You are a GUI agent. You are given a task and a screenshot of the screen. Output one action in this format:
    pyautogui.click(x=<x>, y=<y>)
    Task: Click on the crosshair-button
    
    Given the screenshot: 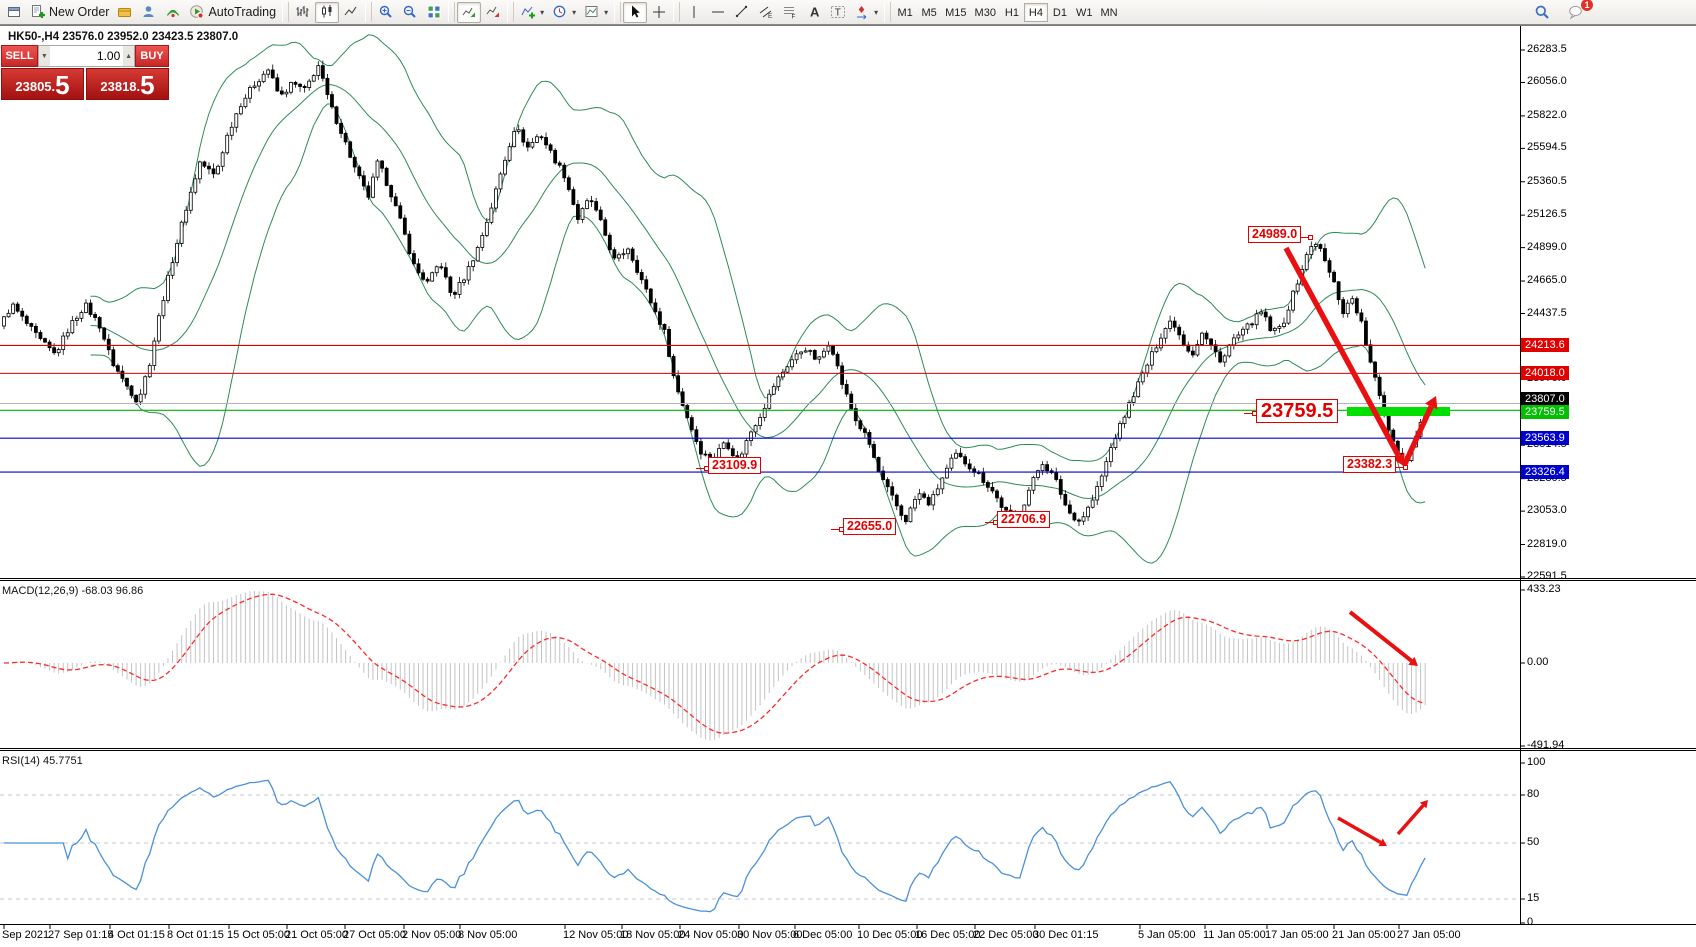 What is the action you would take?
    pyautogui.click(x=659, y=12)
    